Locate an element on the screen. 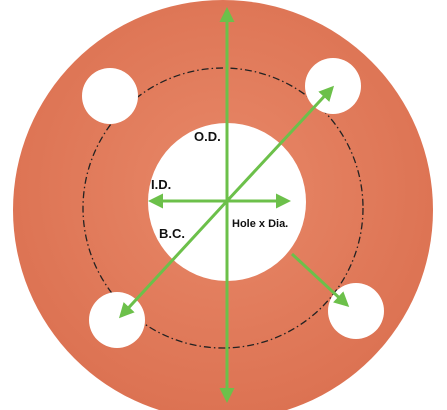  bc-dimension-arrow-upper is located at coordinates (280, 144).